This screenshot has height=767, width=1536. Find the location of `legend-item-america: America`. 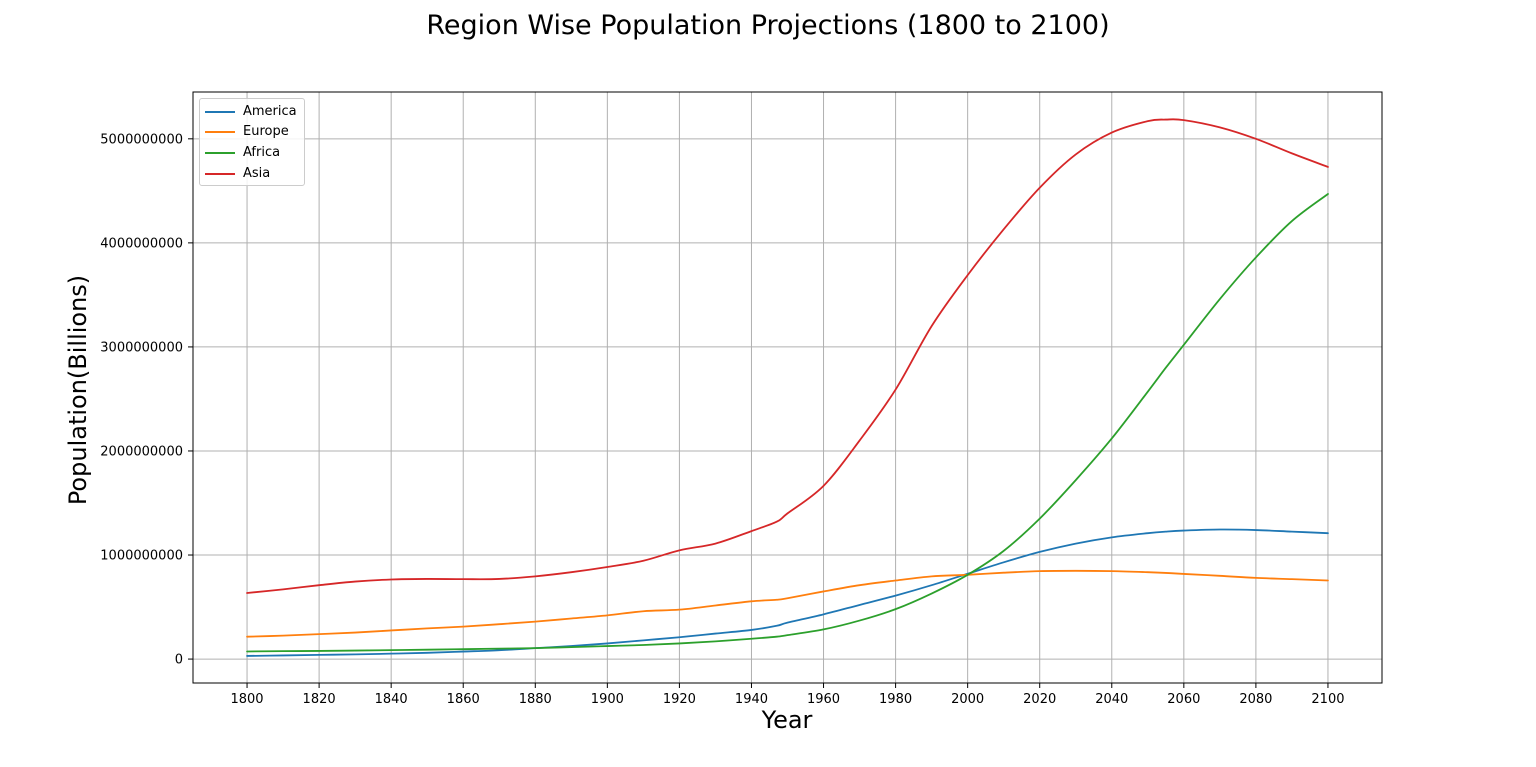

legend-item-america: America is located at coordinates (255, 112).